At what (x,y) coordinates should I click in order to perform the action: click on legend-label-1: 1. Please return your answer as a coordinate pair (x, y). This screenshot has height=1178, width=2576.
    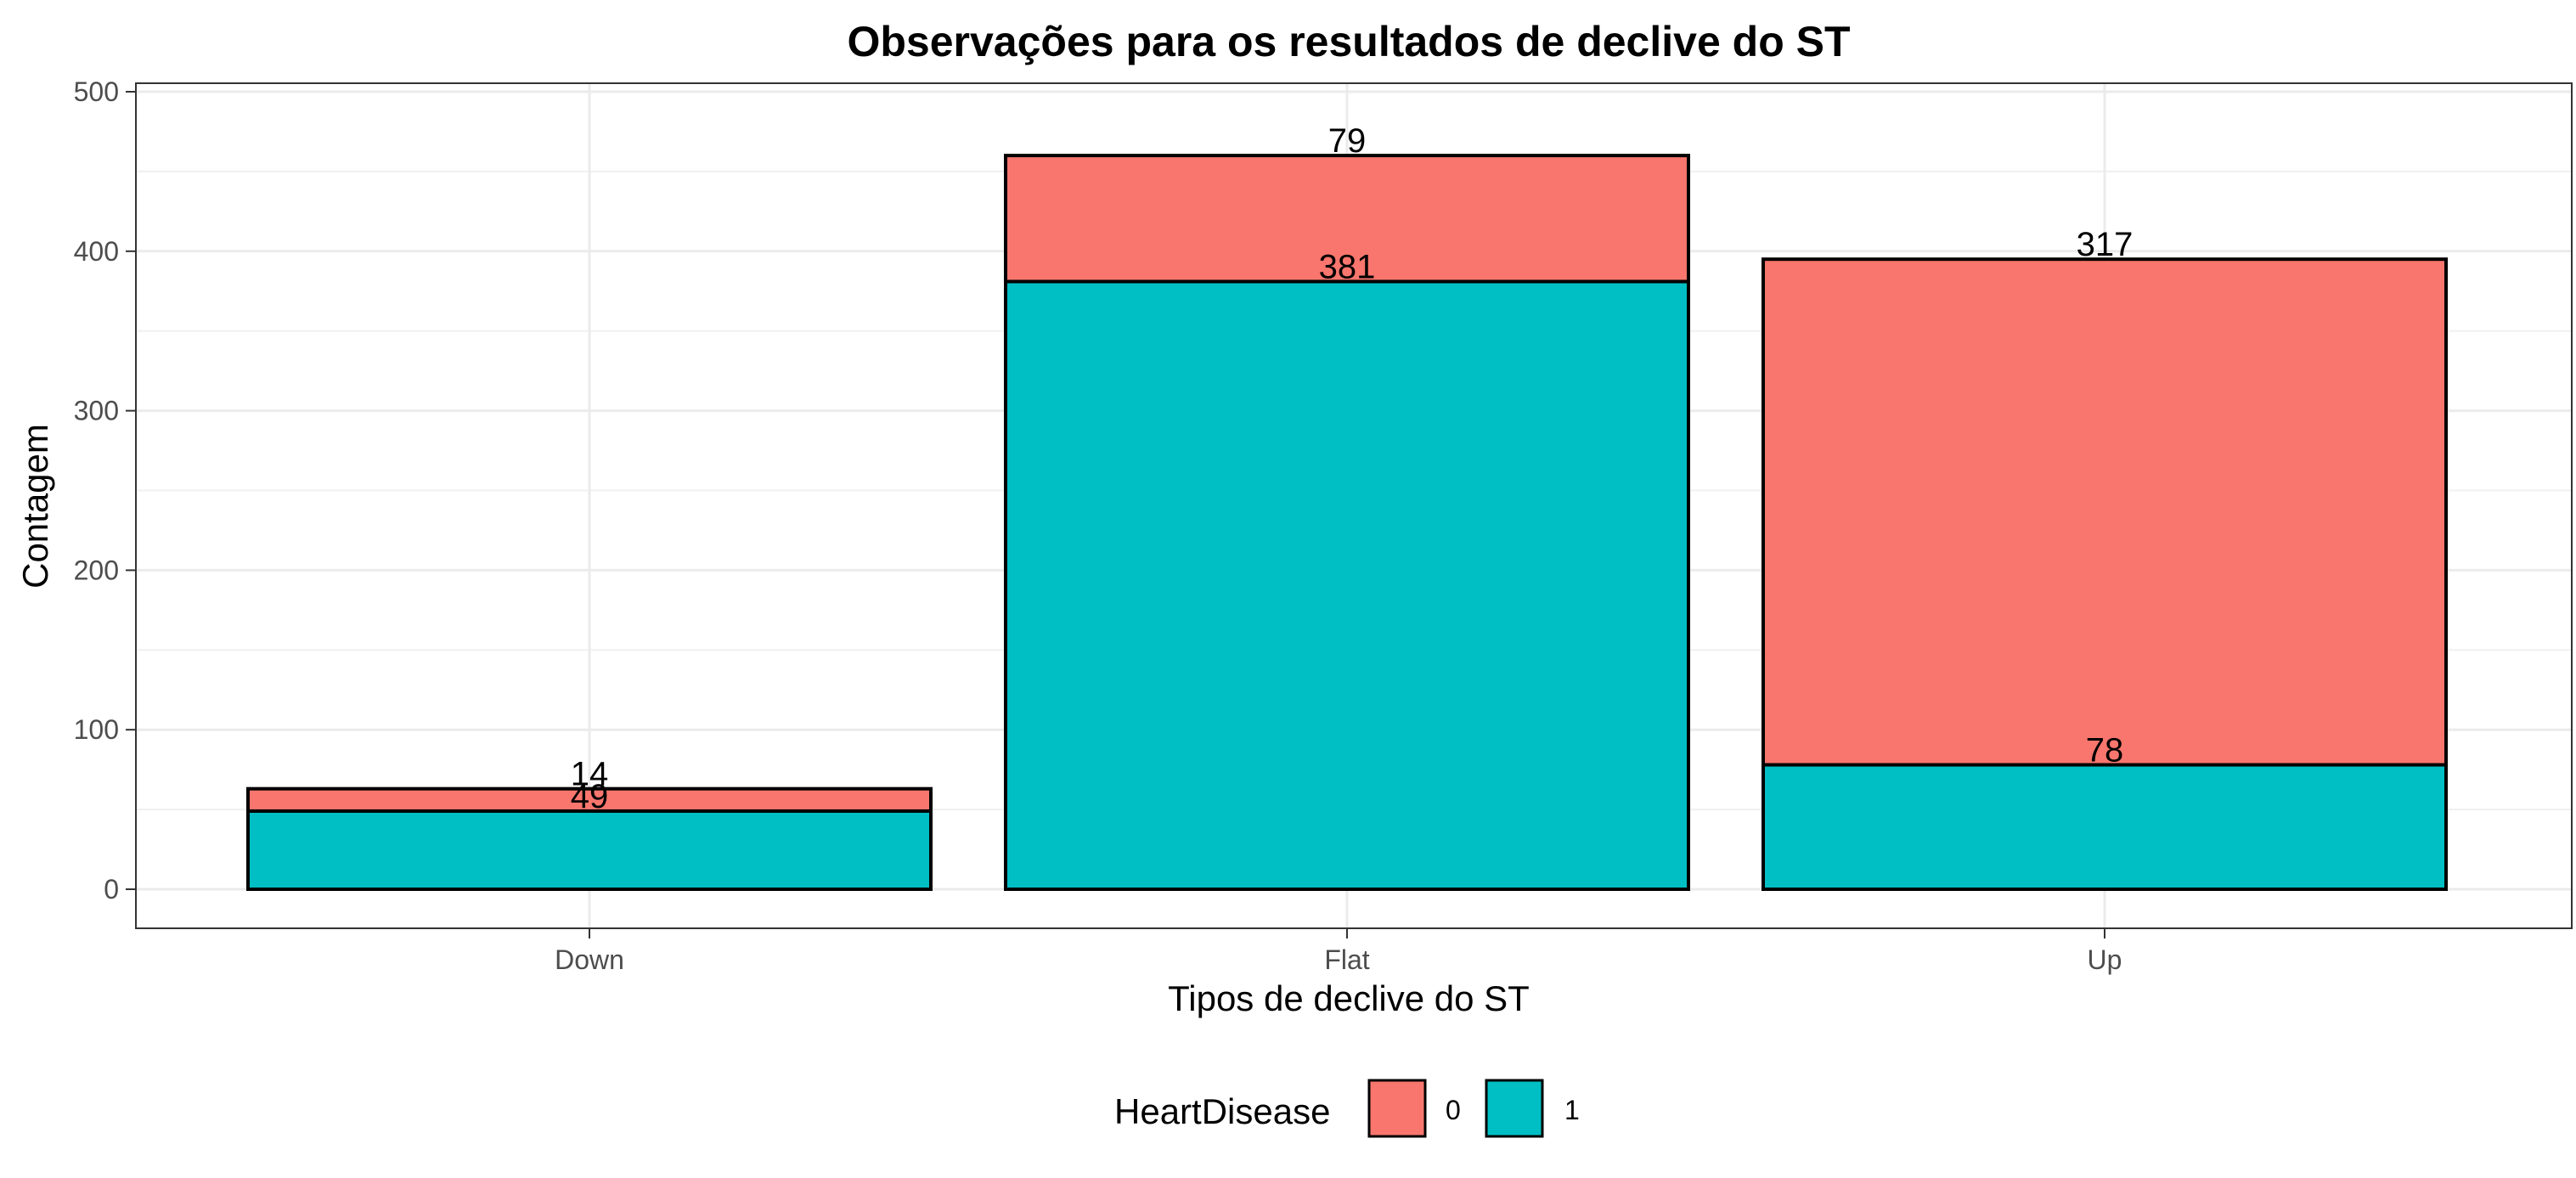
    Looking at the image, I should click on (1572, 1110).